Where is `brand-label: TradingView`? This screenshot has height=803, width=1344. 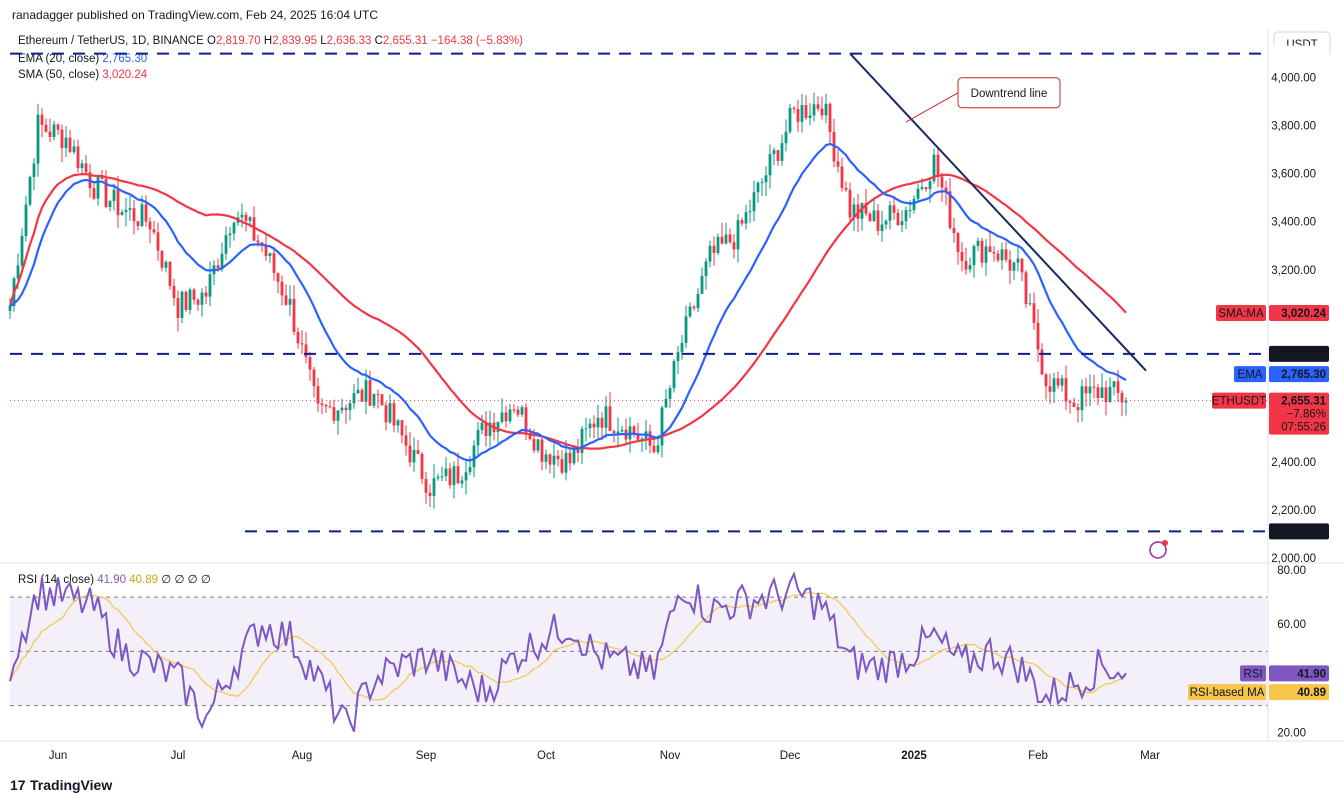
brand-label: TradingView is located at coordinates (71, 785).